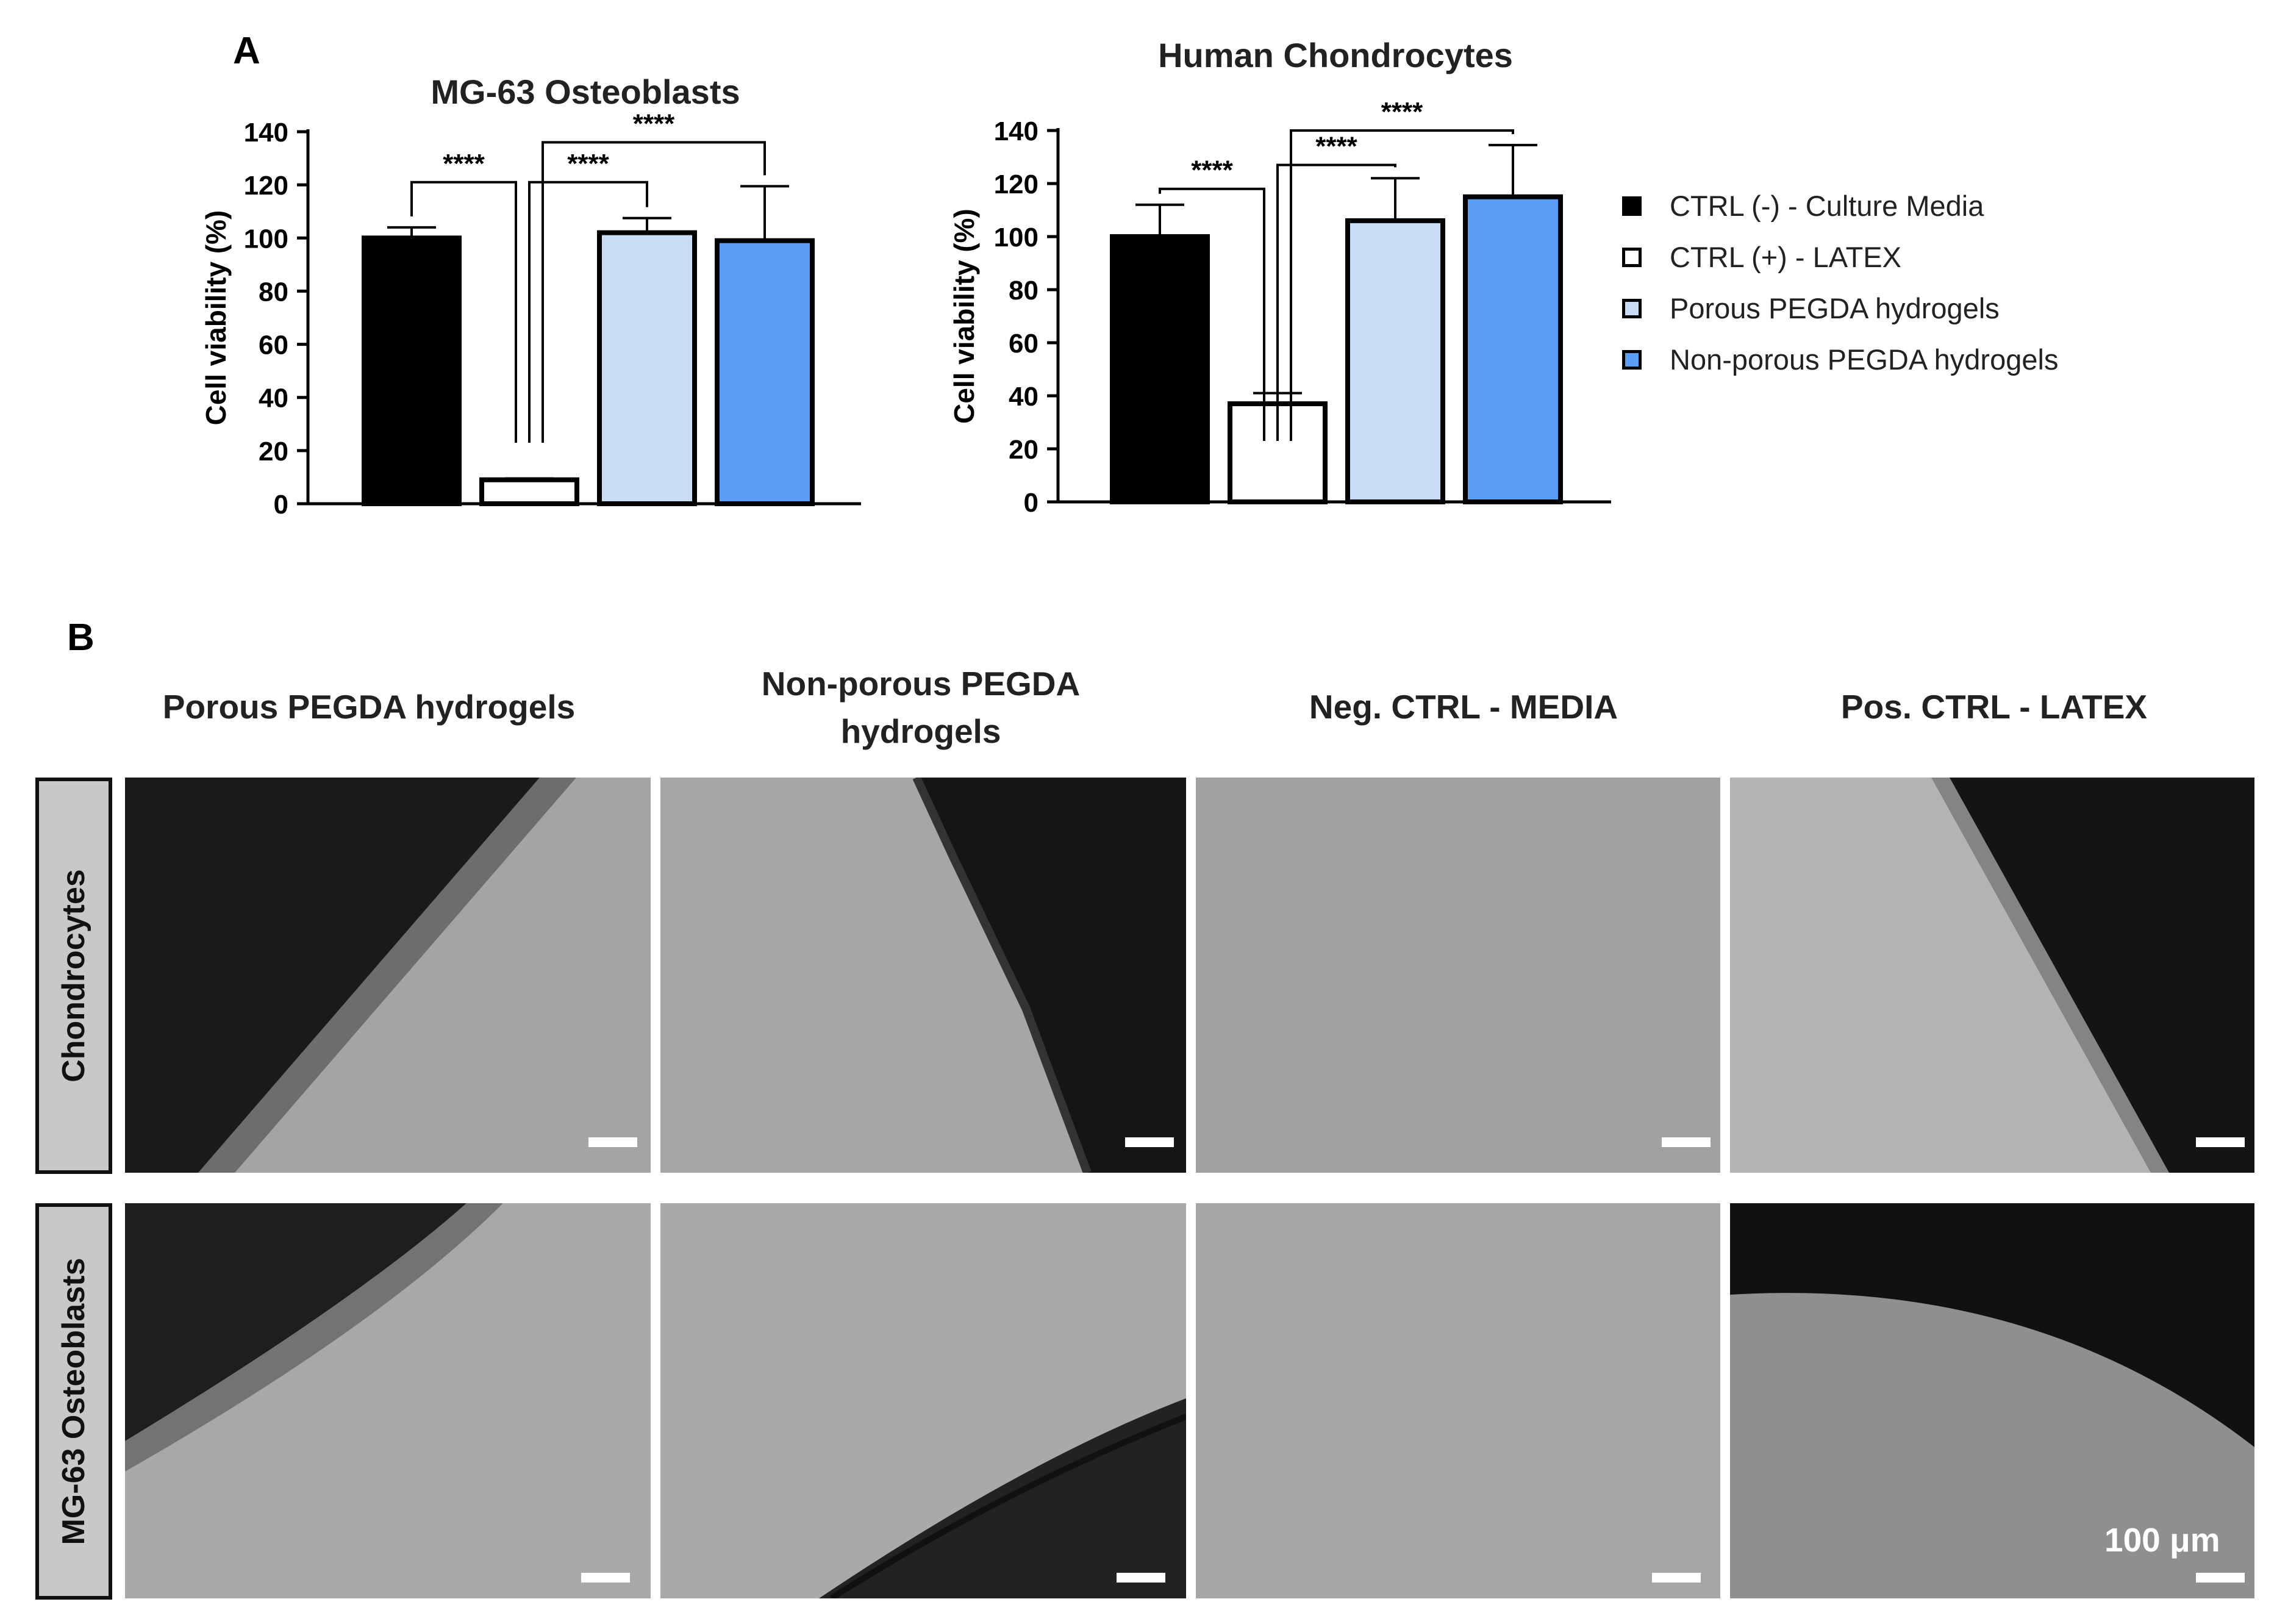 This screenshot has width=2288, height=1624. I want to click on legend-label: CTRL (-) - Culture Media, so click(1827, 206).